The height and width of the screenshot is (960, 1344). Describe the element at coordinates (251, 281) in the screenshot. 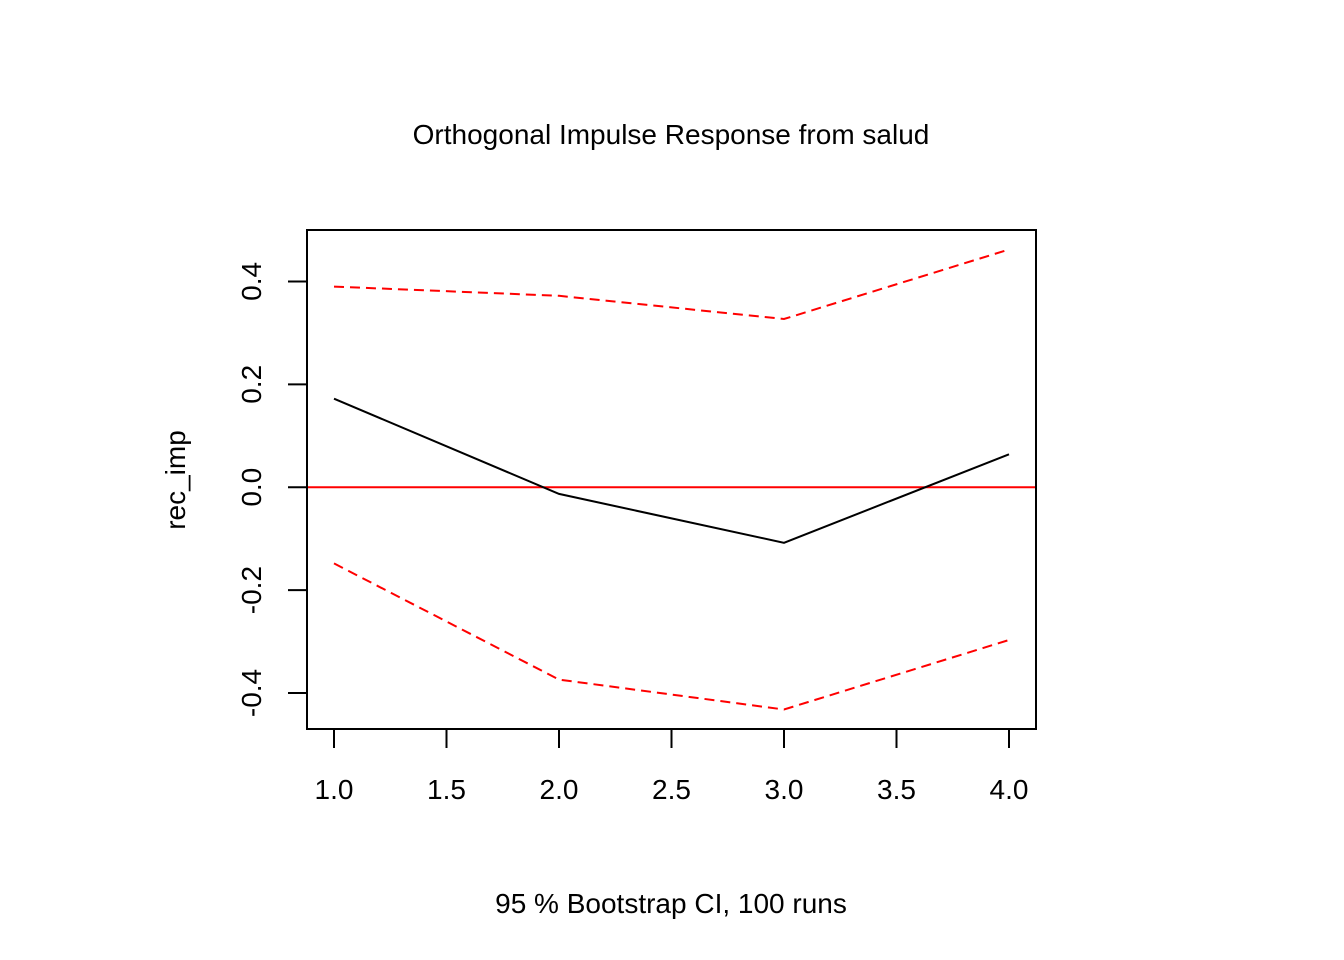

I see `y-tick-label: 0.4` at that location.